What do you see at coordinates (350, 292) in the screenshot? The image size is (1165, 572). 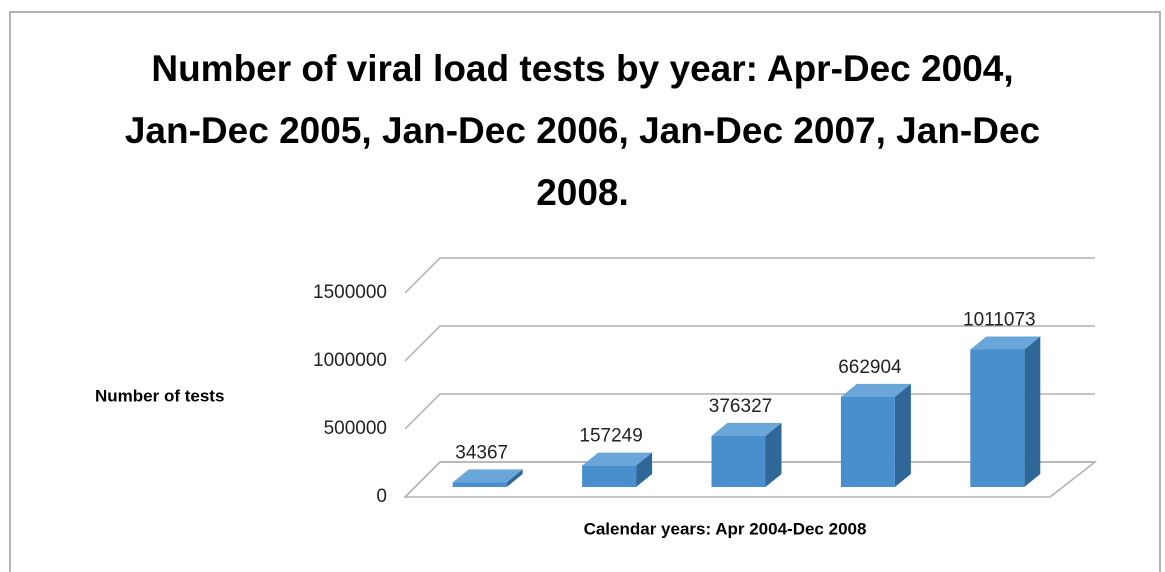 I see `y-tick-label: 1500000` at bounding box center [350, 292].